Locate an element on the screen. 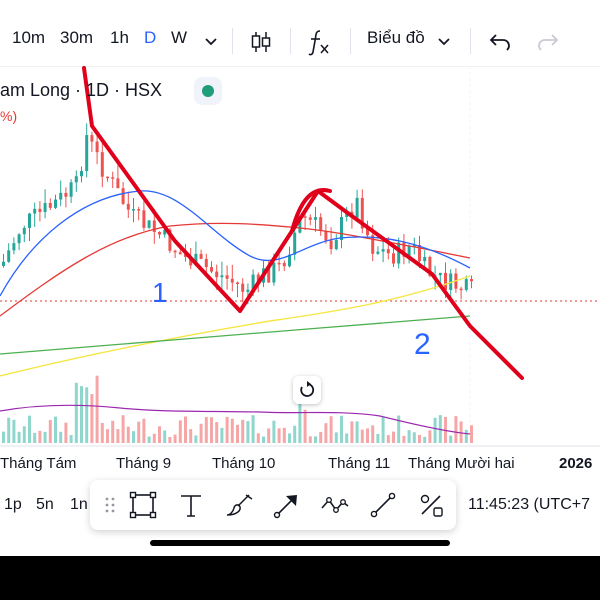 The image size is (600, 600). reset-chart-button is located at coordinates (307, 390).